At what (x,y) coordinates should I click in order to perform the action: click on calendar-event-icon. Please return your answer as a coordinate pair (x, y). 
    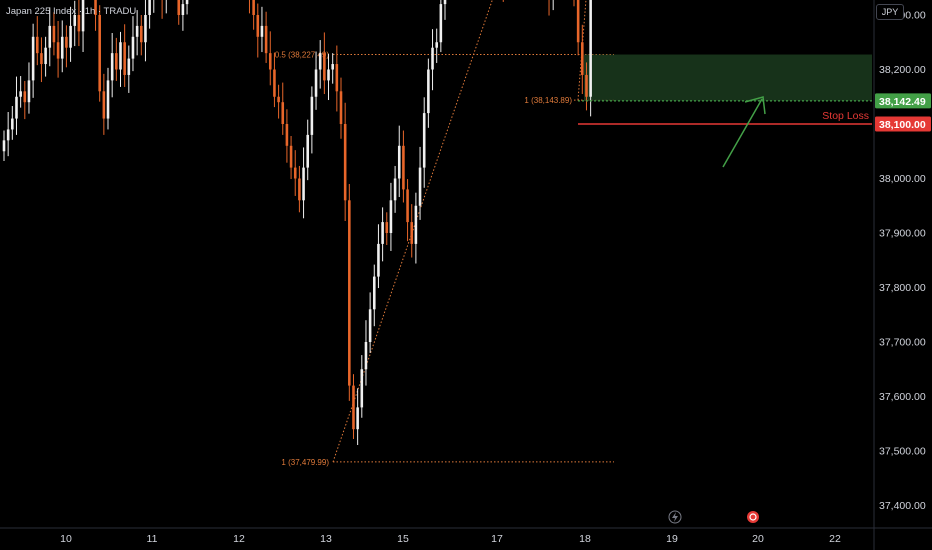
    Looking at the image, I should click on (753, 517).